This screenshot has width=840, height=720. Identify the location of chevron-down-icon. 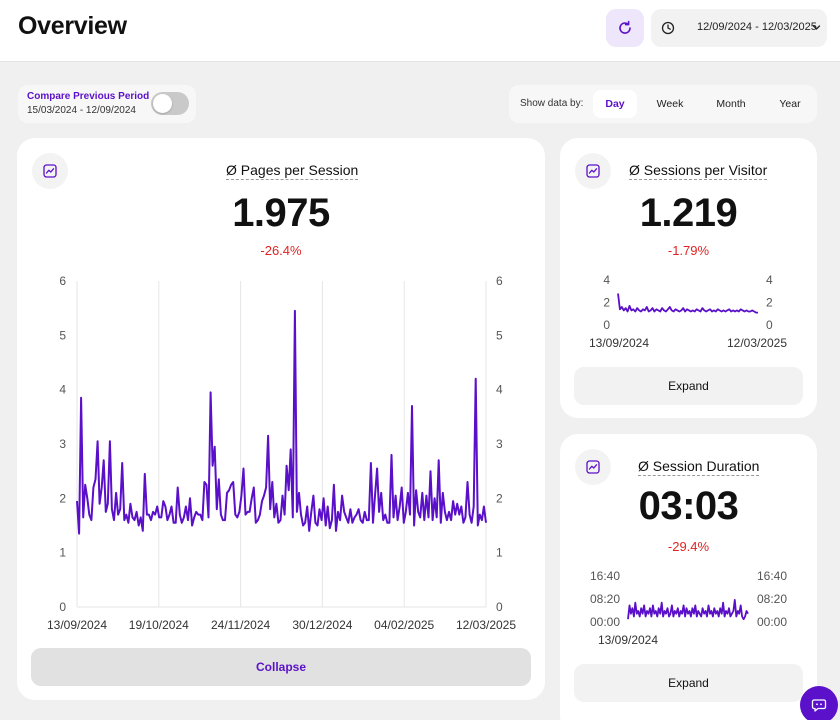
(816, 27).